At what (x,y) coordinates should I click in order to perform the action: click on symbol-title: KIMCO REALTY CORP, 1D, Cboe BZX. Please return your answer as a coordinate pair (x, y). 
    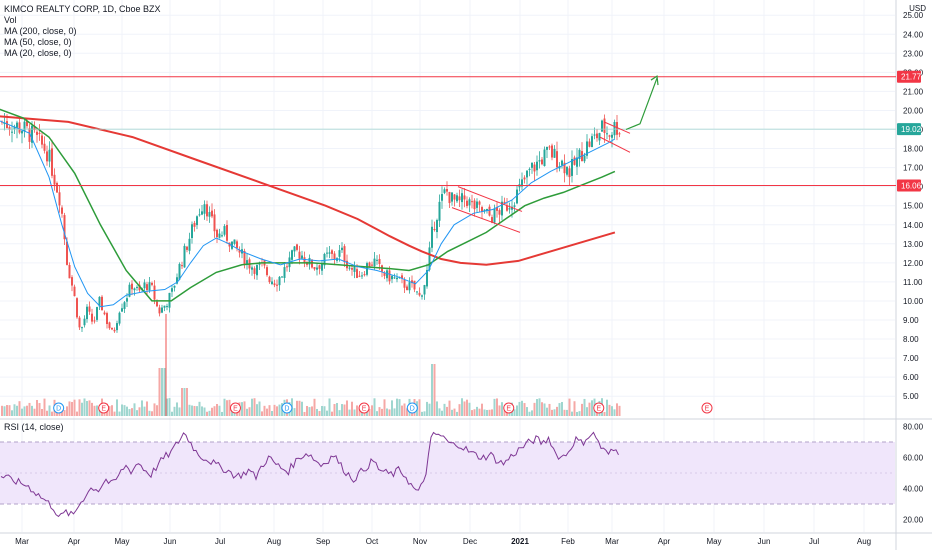
    Looking at the image, I should click on (82, 9).